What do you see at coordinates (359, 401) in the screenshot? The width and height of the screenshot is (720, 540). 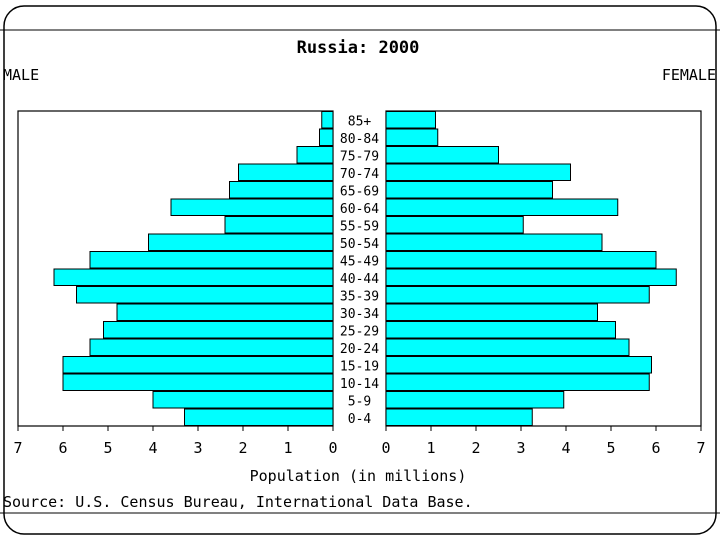 I see `age-label: 5-9` at bounding box center [359, 401].